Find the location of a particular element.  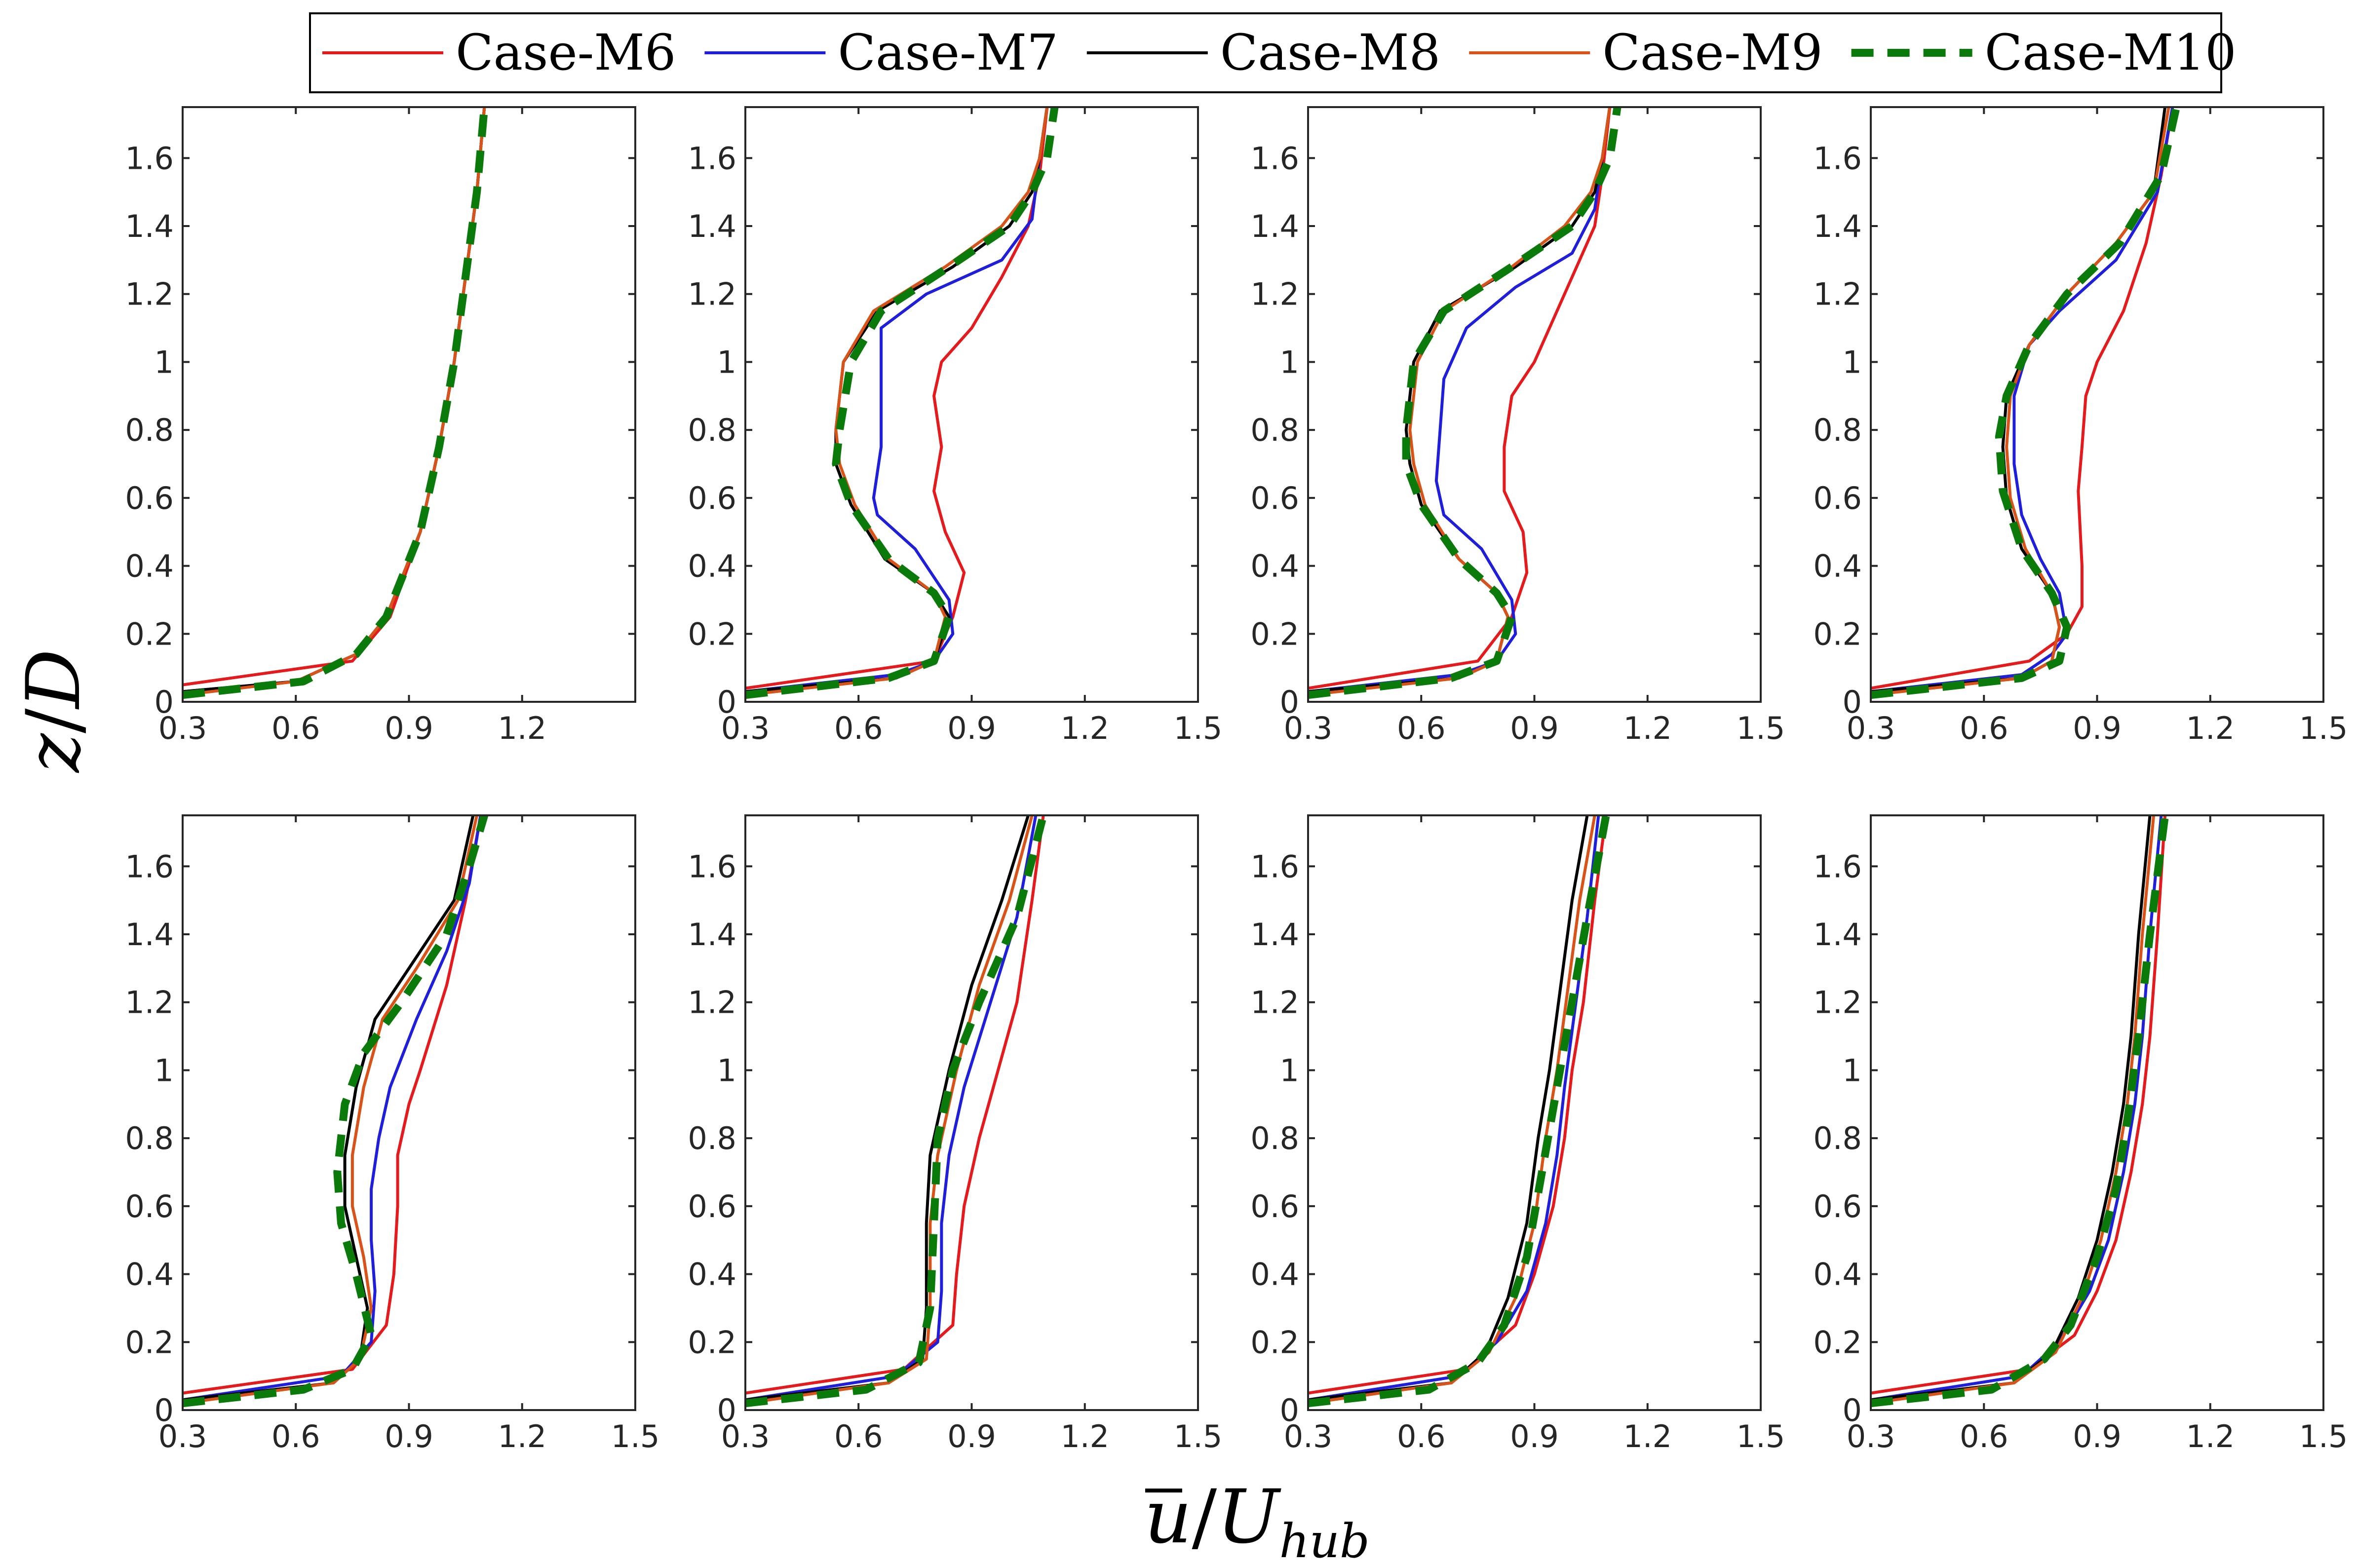

legend-label-case-m9: Case-M9 is located at coordinates (1712, 52).